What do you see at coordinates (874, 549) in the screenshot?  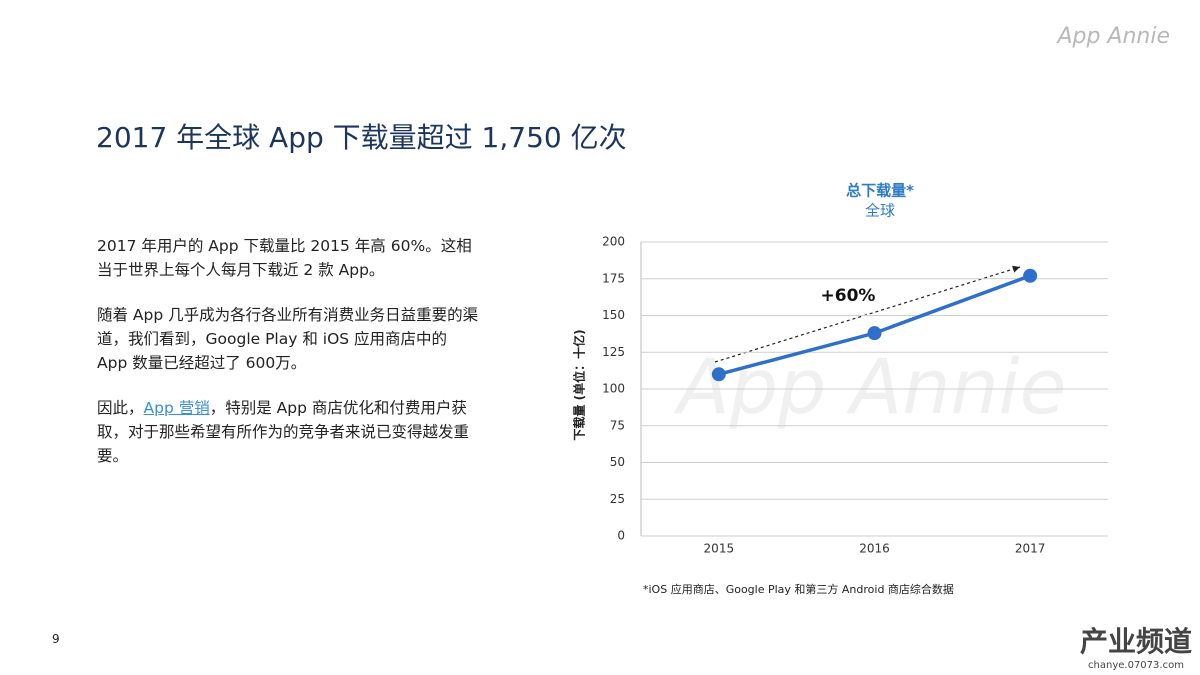 I see `x-tick-label: 2016` at bounding box center [874, 549].